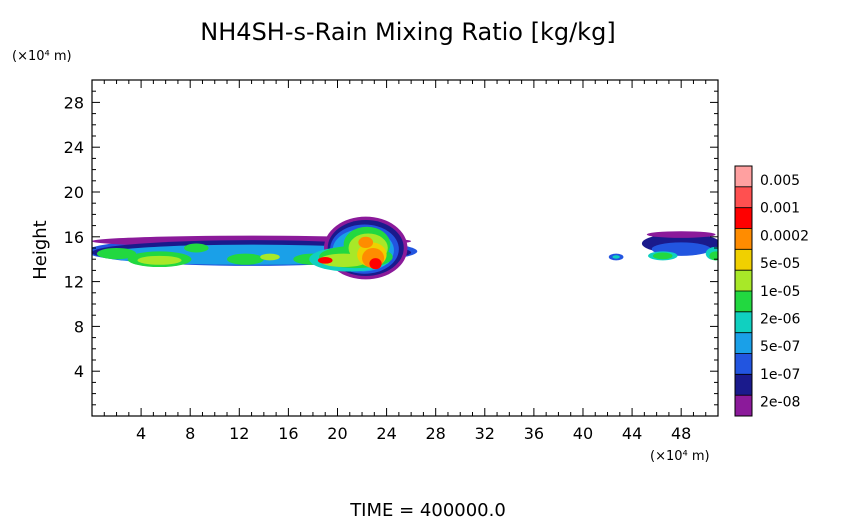  I want to click on y-tick-label: 8, so click(79, 326).